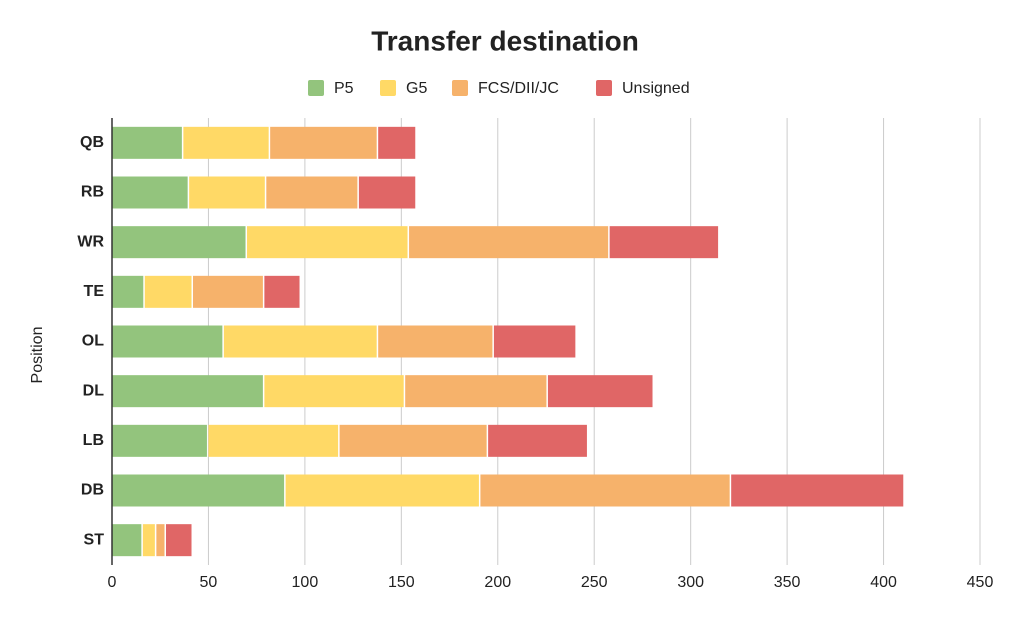  I want to click on y-tick-label: WR, so click(90, 241).